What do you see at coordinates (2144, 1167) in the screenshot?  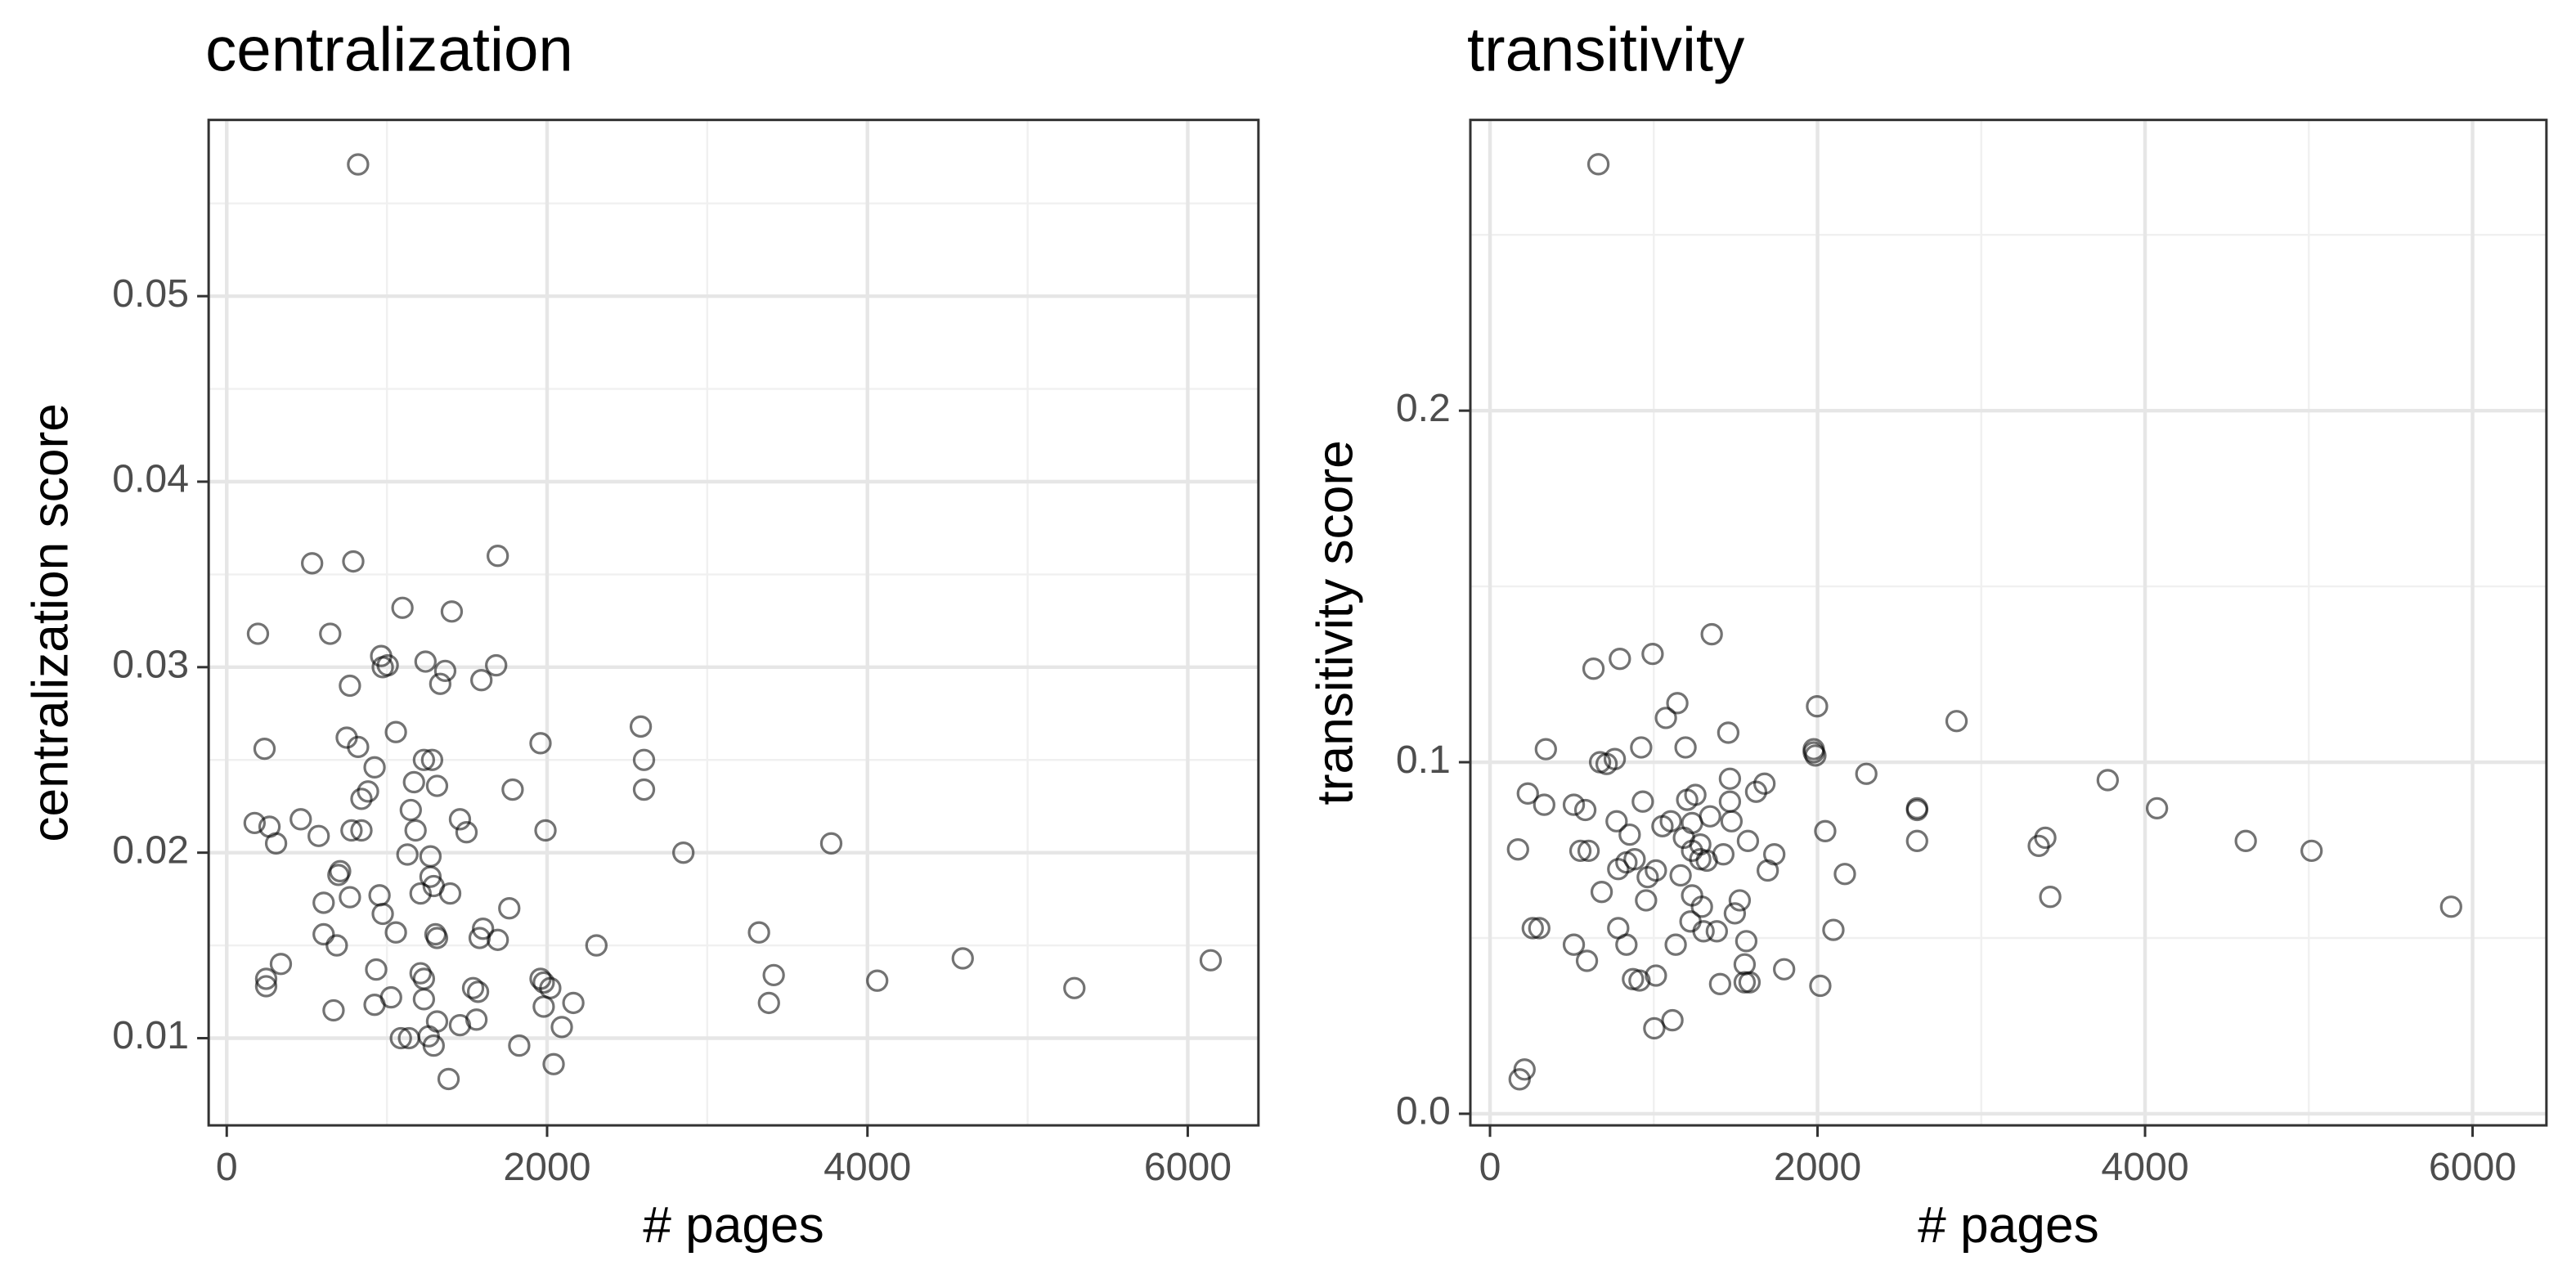 I see `x-tick-label: 4000` at bounding box center [2144, 1167].